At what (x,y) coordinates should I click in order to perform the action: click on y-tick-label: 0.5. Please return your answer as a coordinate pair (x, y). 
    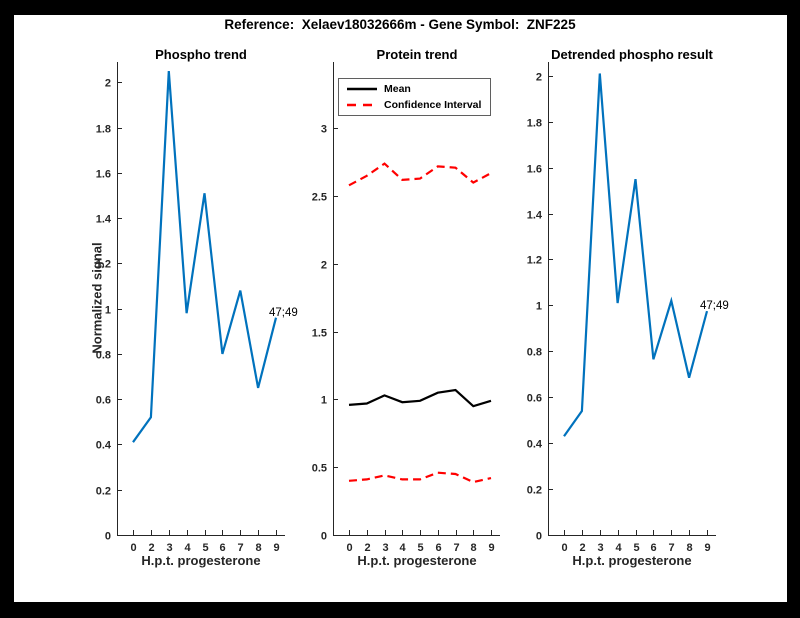
    Looking at the image, I should click on (319, 469).